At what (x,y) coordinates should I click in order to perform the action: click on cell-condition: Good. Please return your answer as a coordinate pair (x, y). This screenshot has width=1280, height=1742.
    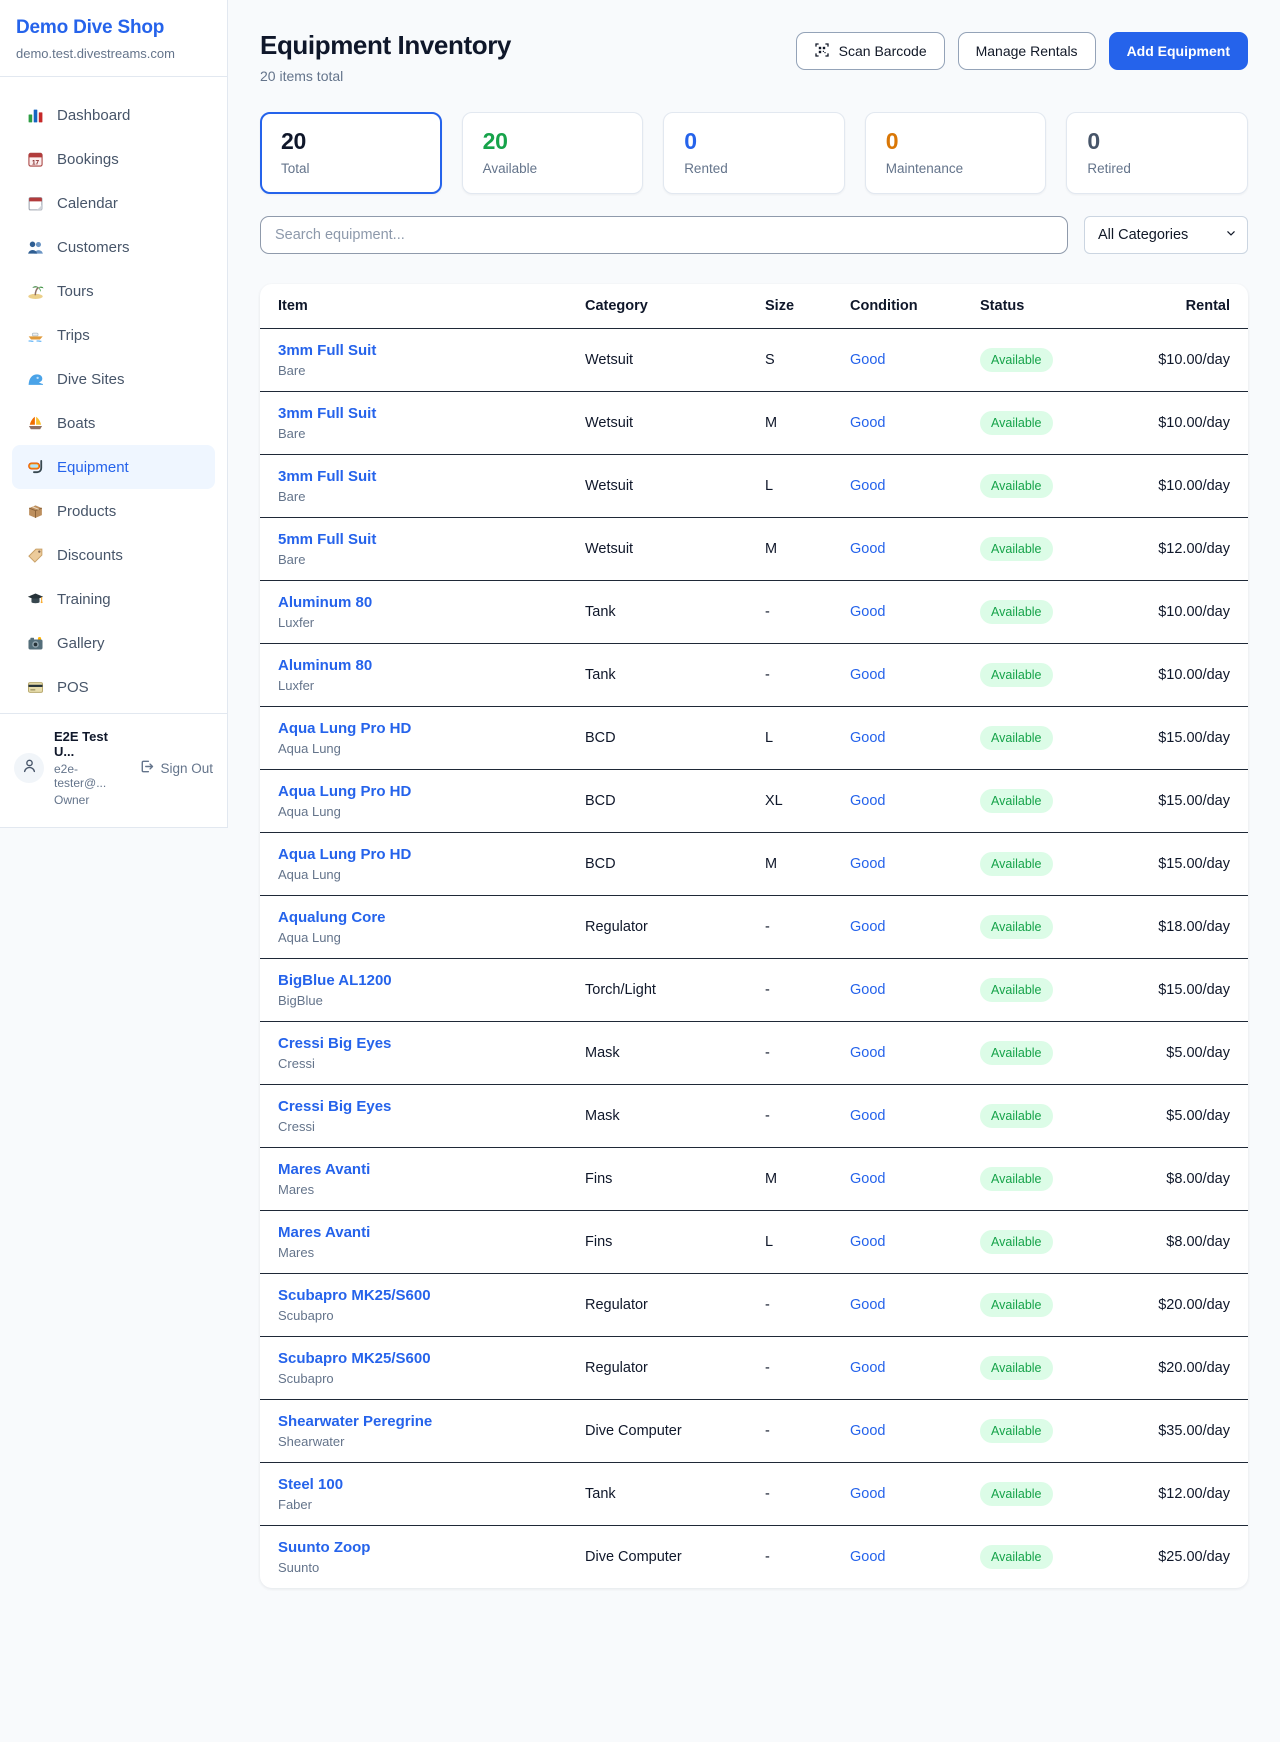
    Looking at the image, I should click on (905, 423).